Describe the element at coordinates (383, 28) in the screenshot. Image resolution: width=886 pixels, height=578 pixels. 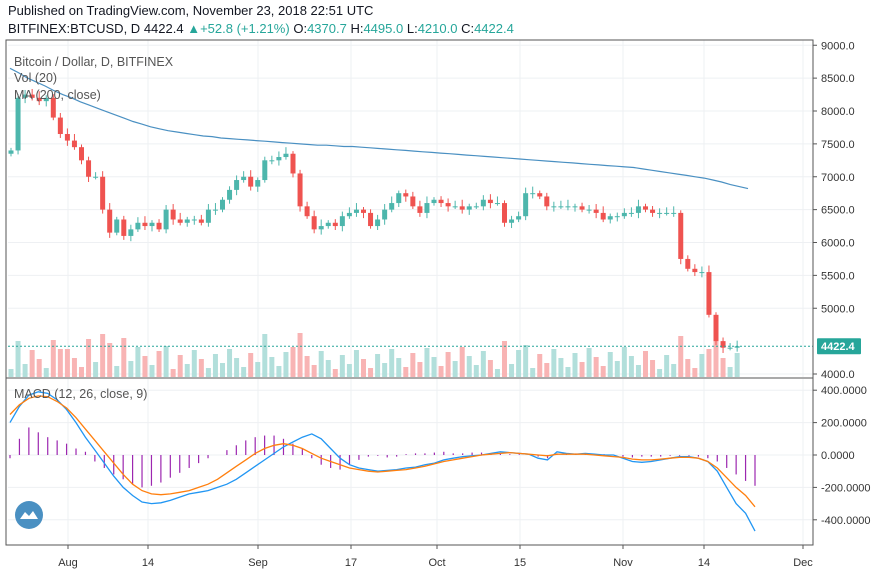
I see `high-value: 4495.0` at that location.